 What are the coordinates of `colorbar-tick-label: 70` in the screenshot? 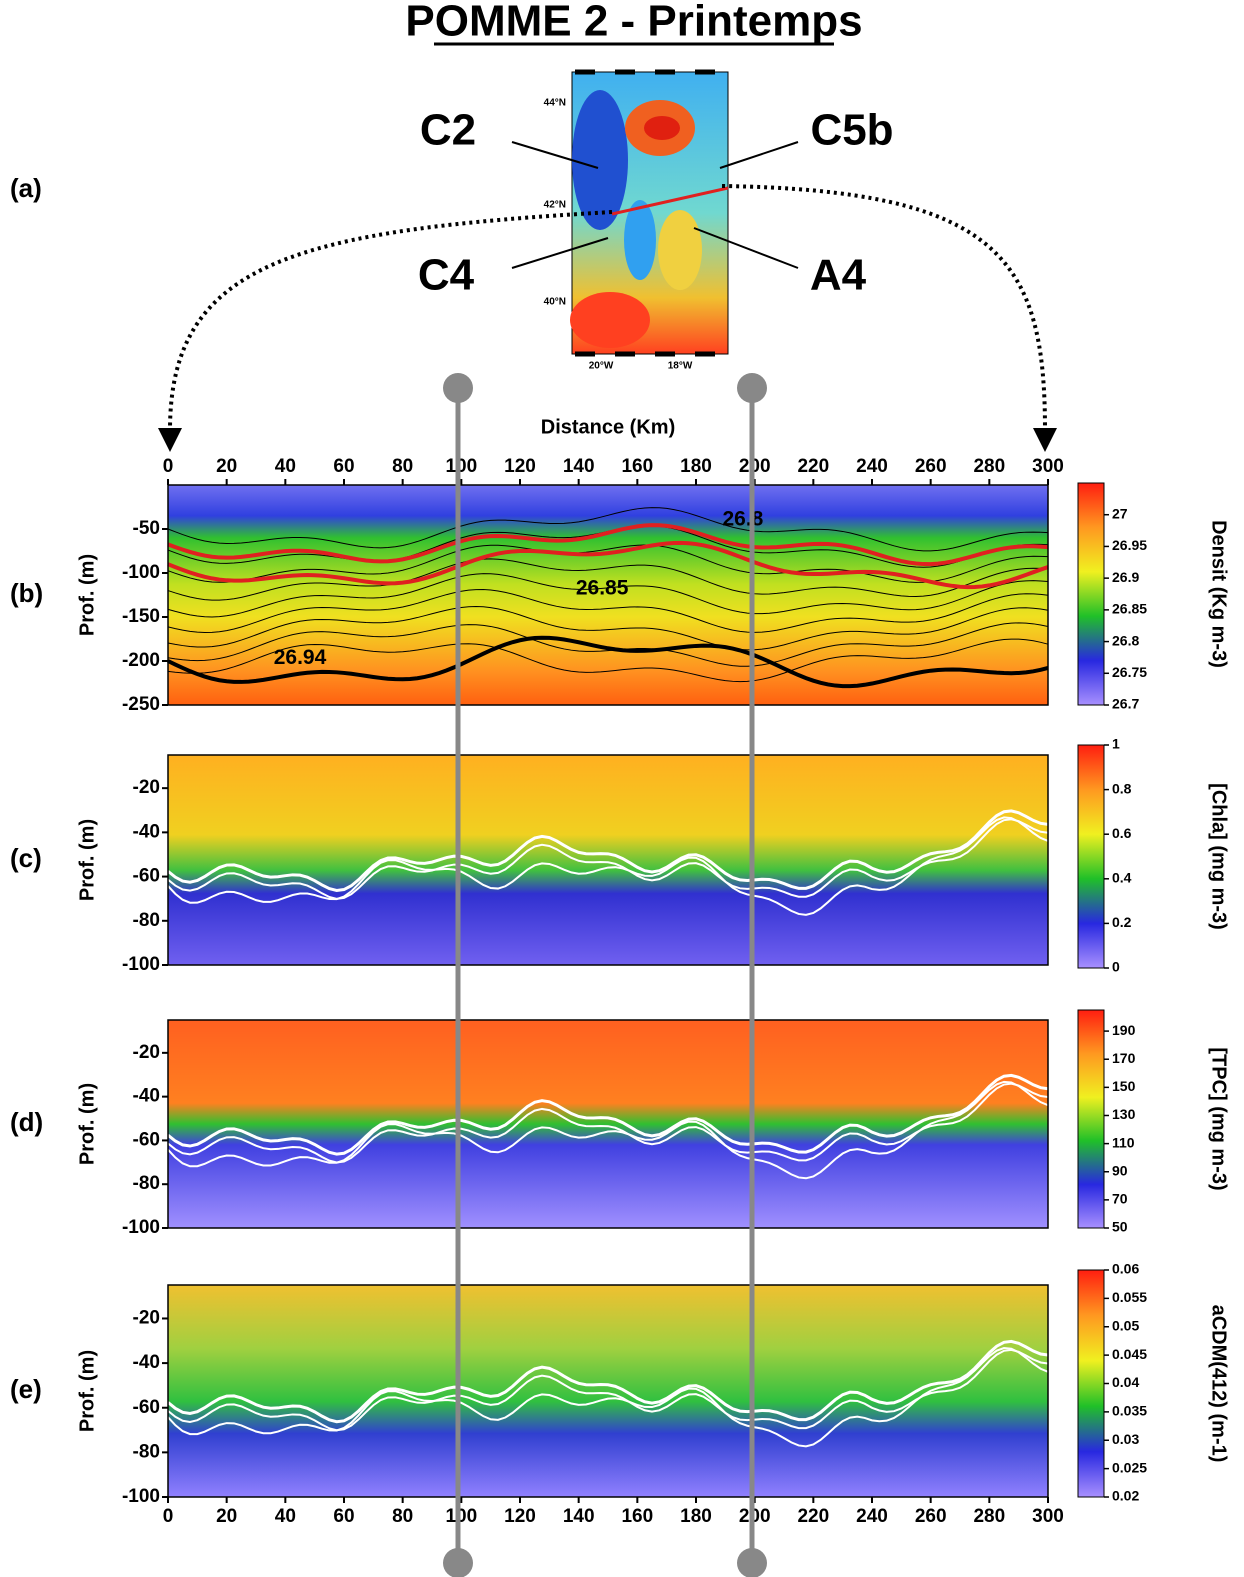 It's located at (1120, 1199).